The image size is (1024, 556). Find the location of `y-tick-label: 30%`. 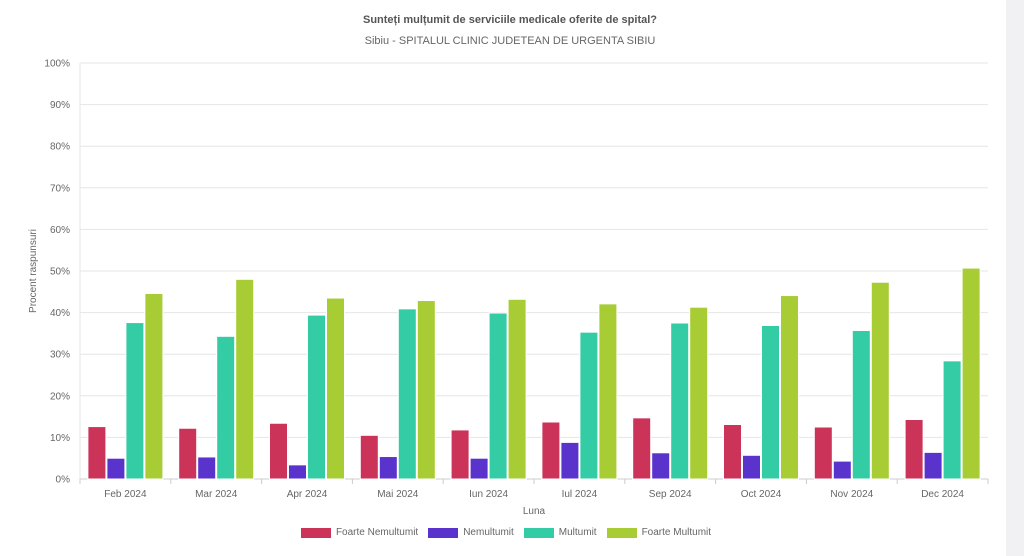

y-tick-label: 30% is located at coordinates (60, 355).